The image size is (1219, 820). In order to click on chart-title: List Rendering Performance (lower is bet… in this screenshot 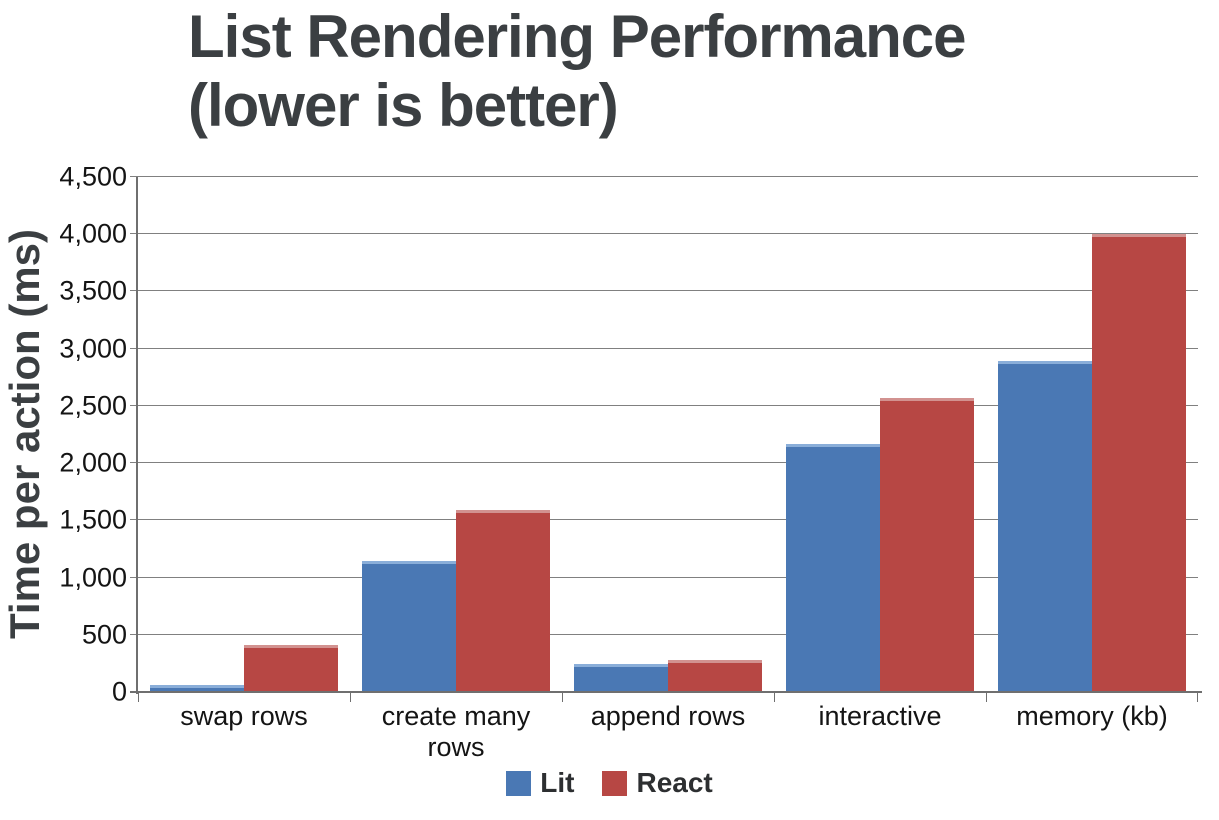, I will do `click(577, 71)`.